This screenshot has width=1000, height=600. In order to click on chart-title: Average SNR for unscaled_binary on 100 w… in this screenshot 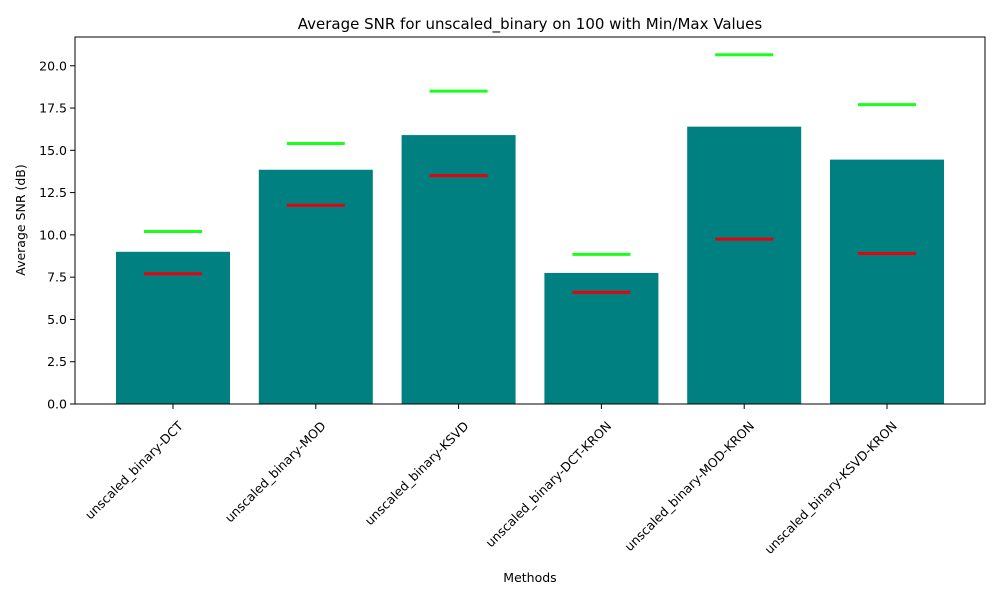, I will do `click(530, 24)`.